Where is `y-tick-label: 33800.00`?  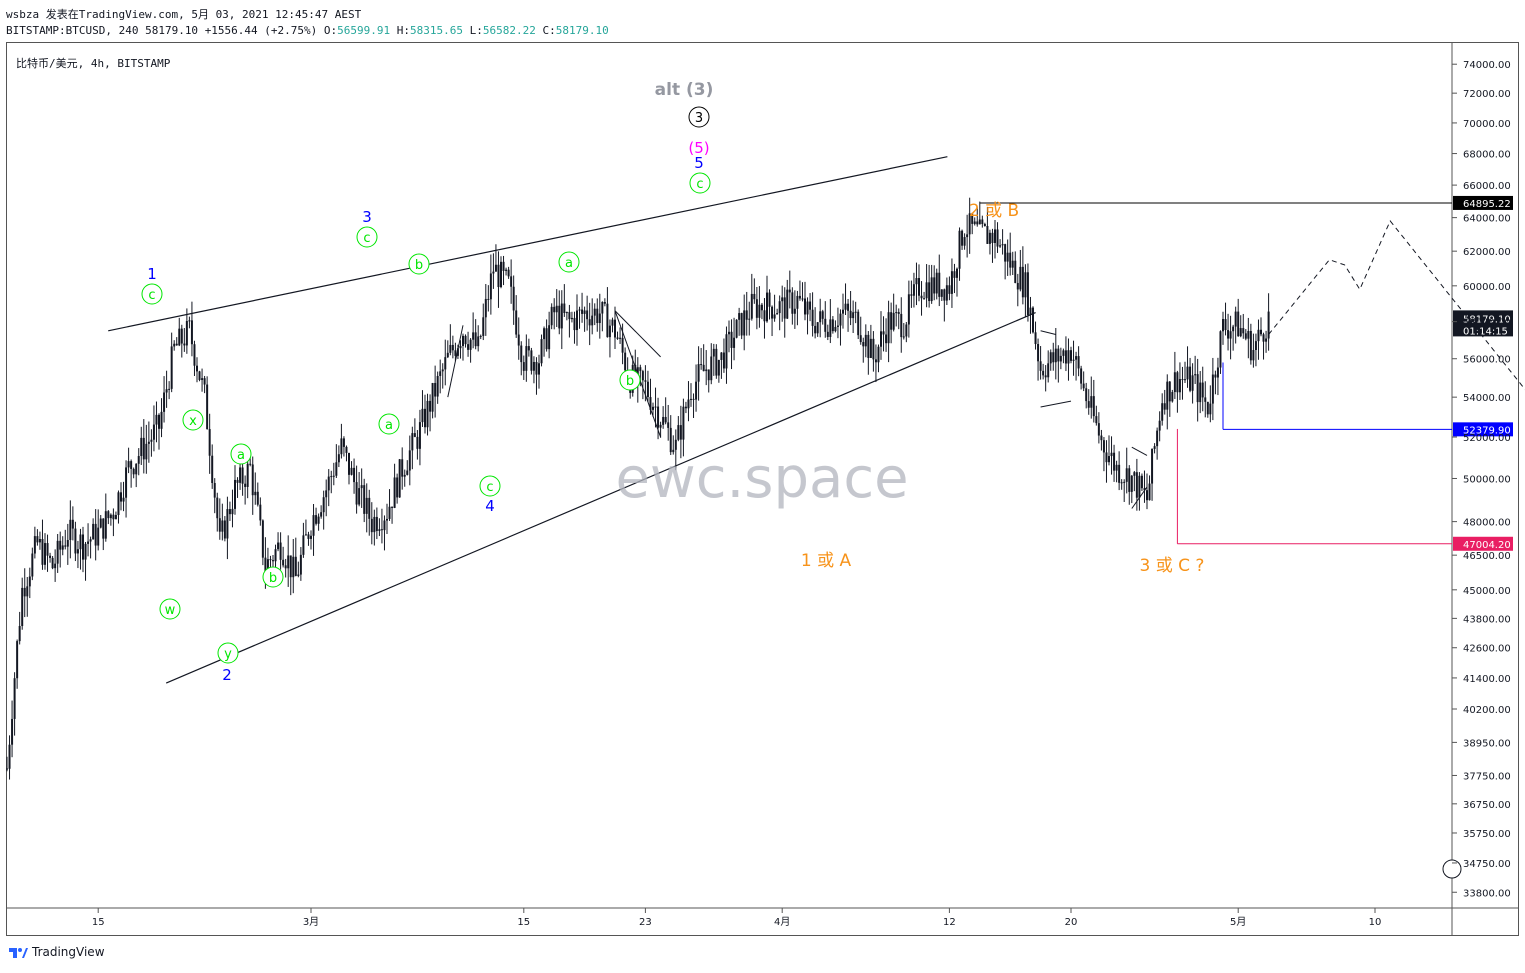 y-tick-label: 33800.00 is located at coordinates (1487, 893).